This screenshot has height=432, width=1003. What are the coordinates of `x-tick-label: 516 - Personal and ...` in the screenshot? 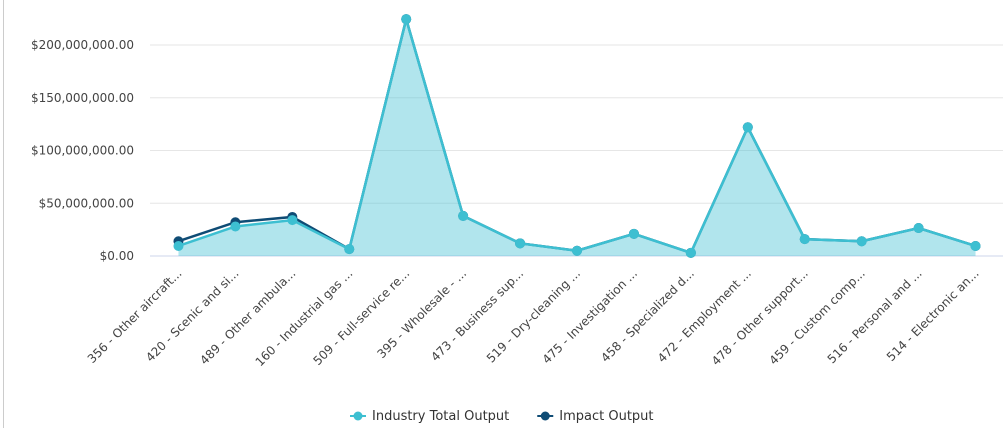 It's located at (875, 316).